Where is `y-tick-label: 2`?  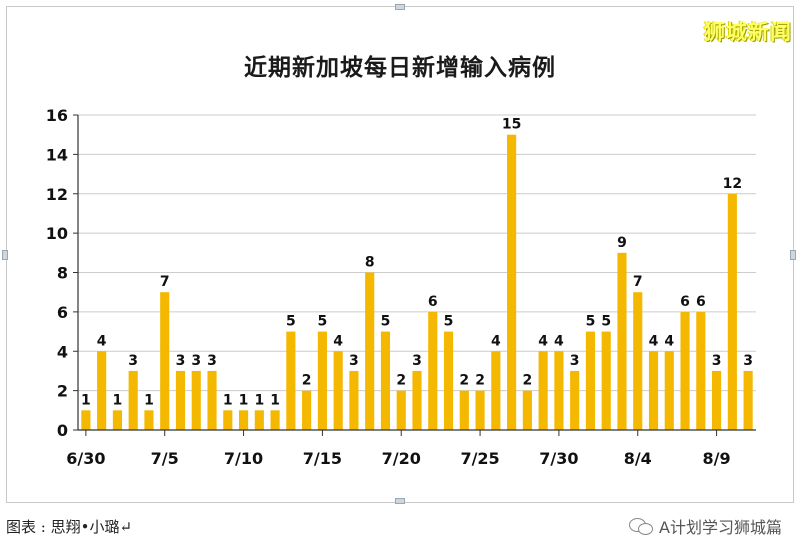 y-tick-label: 2 is located at coordinates (62, 391).